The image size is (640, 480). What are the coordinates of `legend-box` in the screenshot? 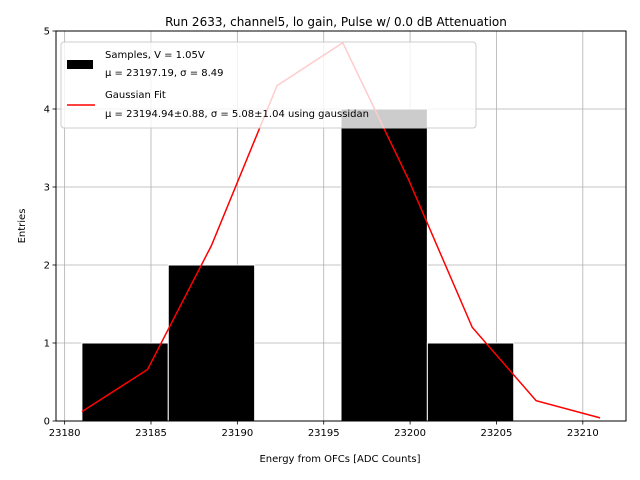 It's located at (268, 85).